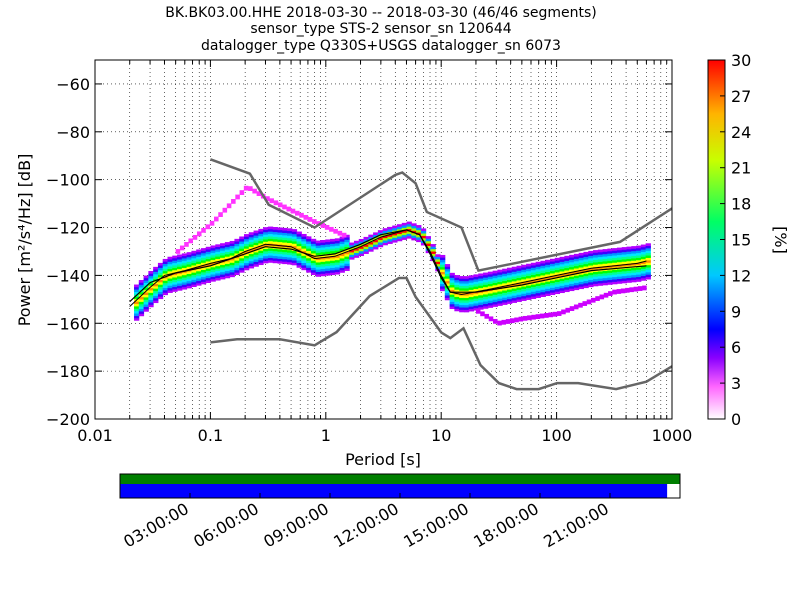 Image resolution: width=800 pixels, height=604 pixels. What do you see at coordinates (741, 240) in the screenshot?
I see `colorbar-tick-label: 15` at bounding box center [741, 240].